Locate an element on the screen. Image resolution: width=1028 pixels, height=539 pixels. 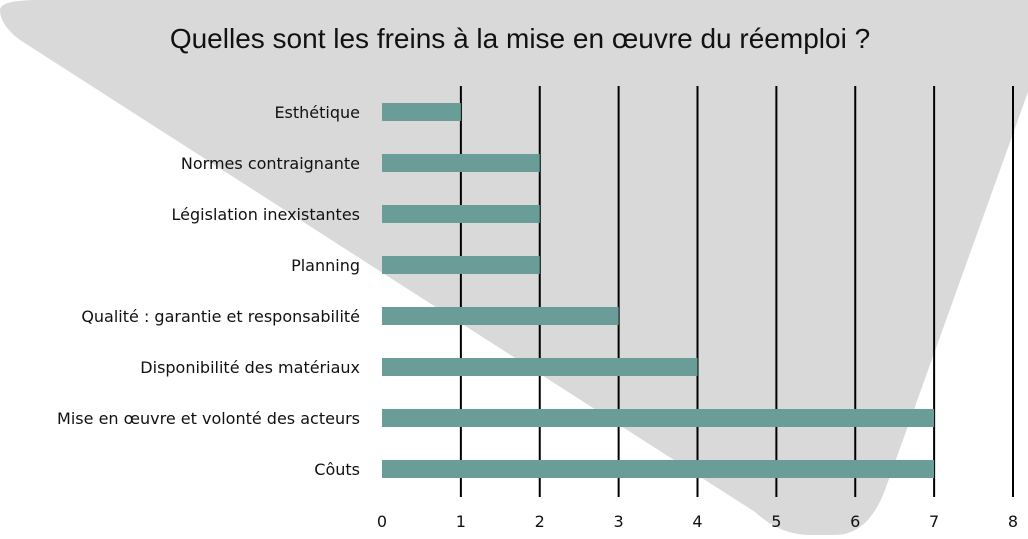
category-label-8: Côuts is located at coordinates (337, 469).